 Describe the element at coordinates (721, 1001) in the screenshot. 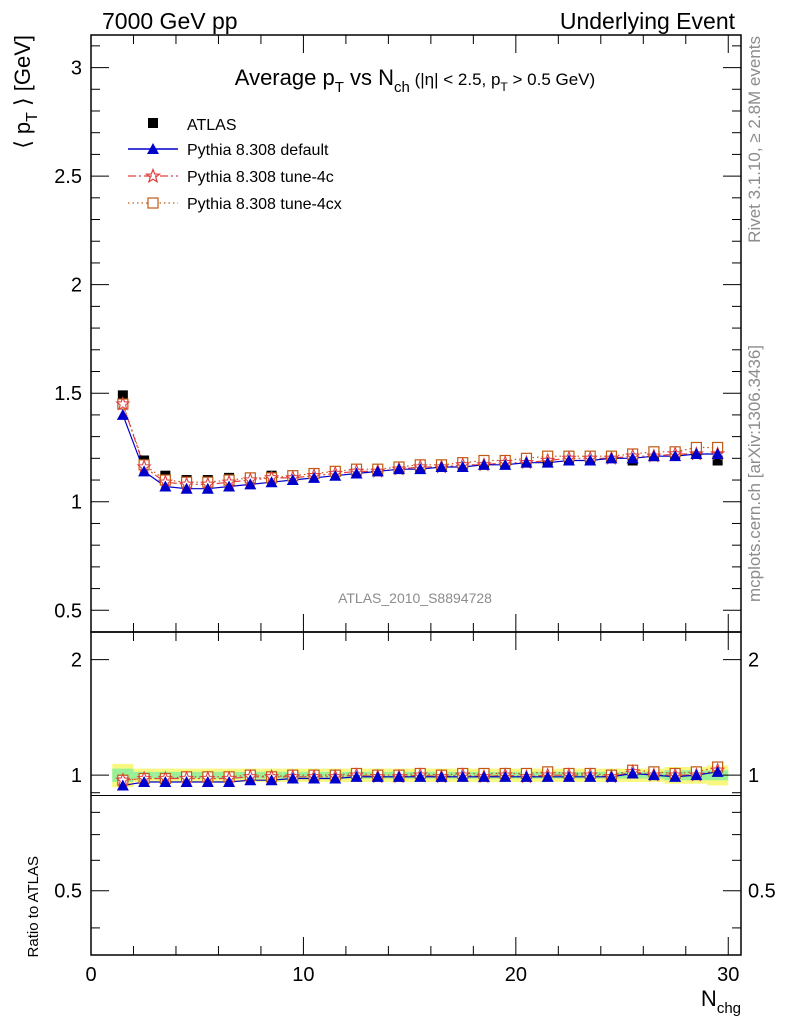

I see `x-axis-label: Nchg` at that location.